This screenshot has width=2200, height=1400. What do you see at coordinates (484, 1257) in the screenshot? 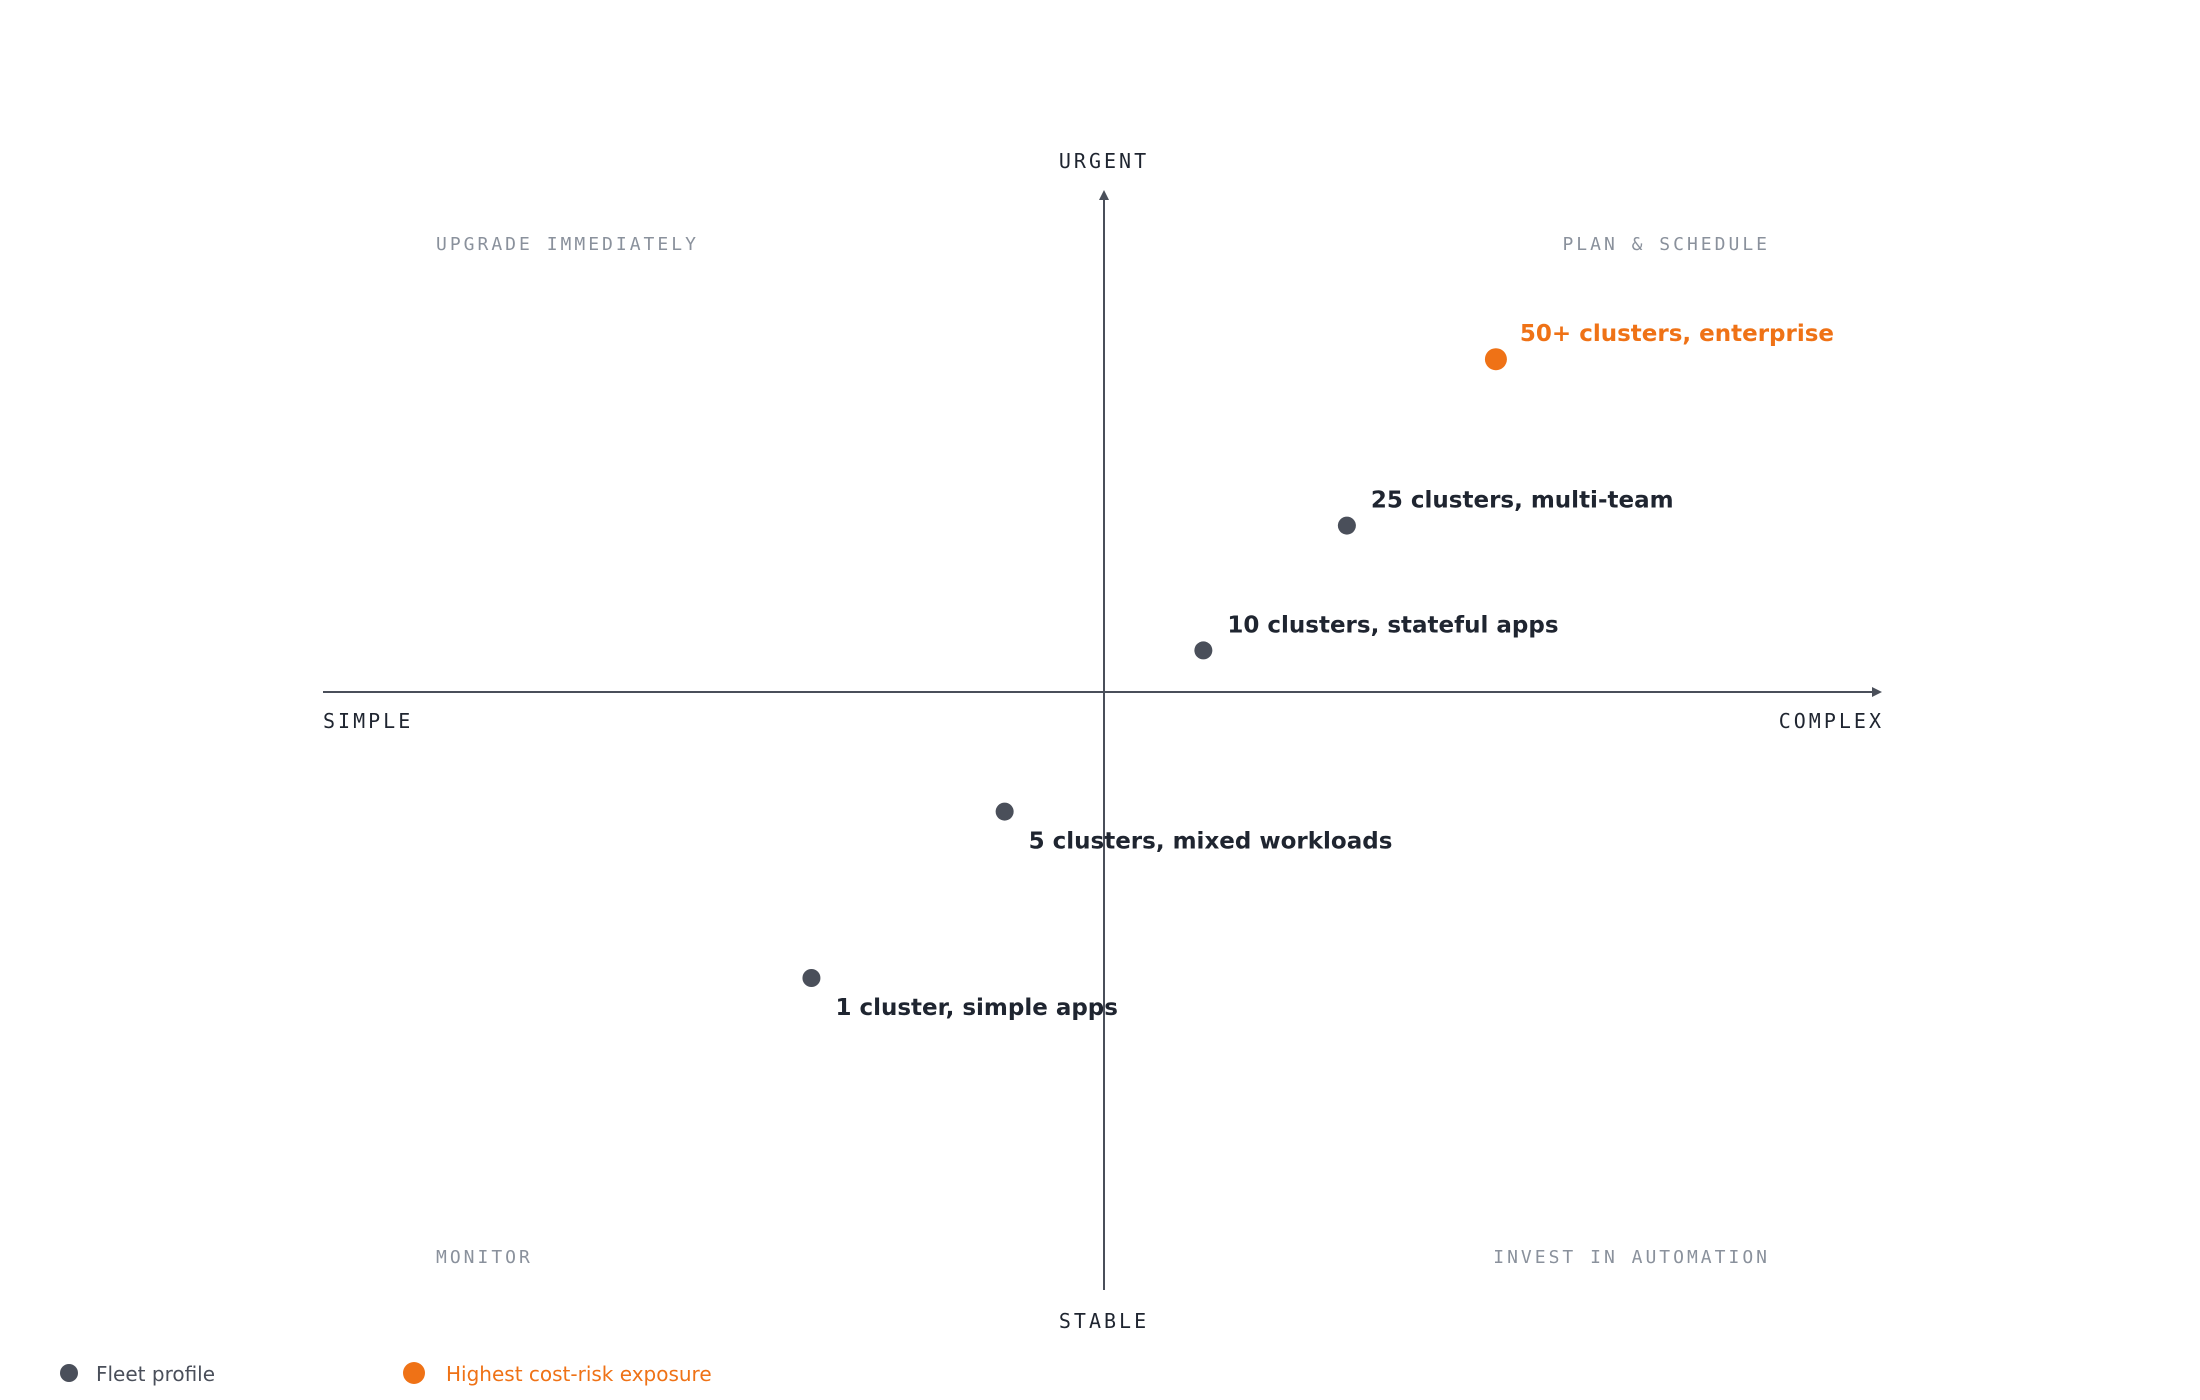
I see `quadrant-label-bottom-left: MONITOR` at bounding box center [484, 1257].